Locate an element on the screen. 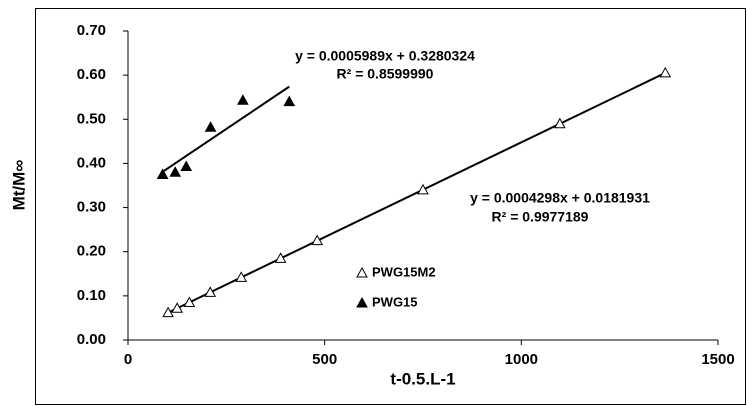  trend-equation: y = 0.0004298x + 0.0181931 is located at coordinates (560, 198).